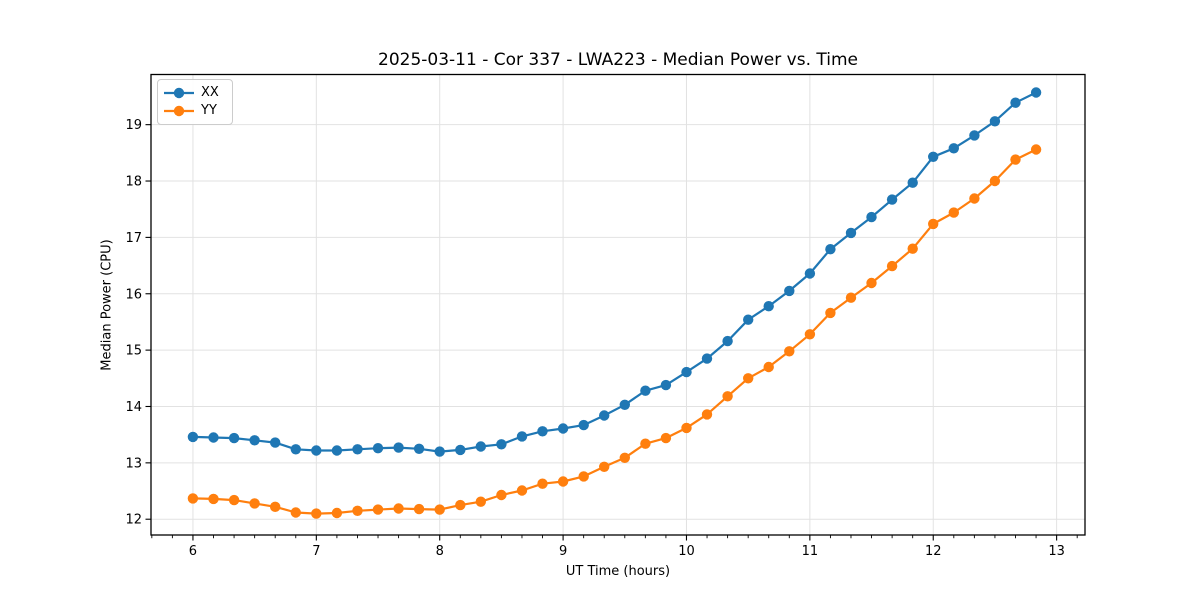 The height and width of the screenshot is (600, 1200). I want to click on x-tick-label: 7, so click(316, 551).